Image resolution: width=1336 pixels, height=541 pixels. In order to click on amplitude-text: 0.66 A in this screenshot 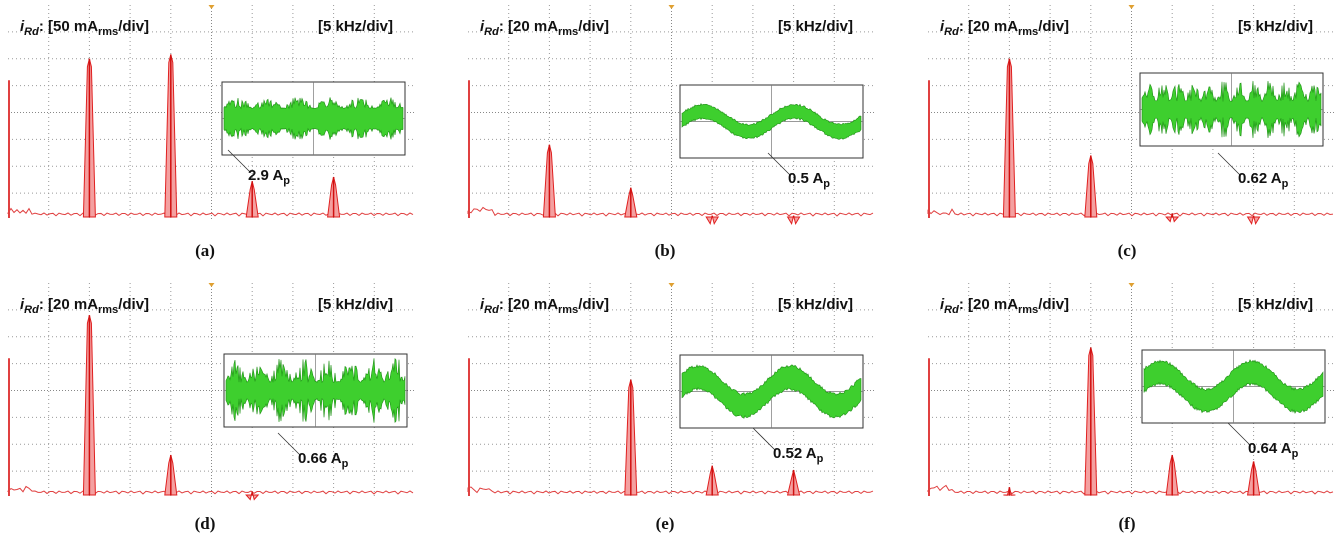, I will do `click(320, 458)`.